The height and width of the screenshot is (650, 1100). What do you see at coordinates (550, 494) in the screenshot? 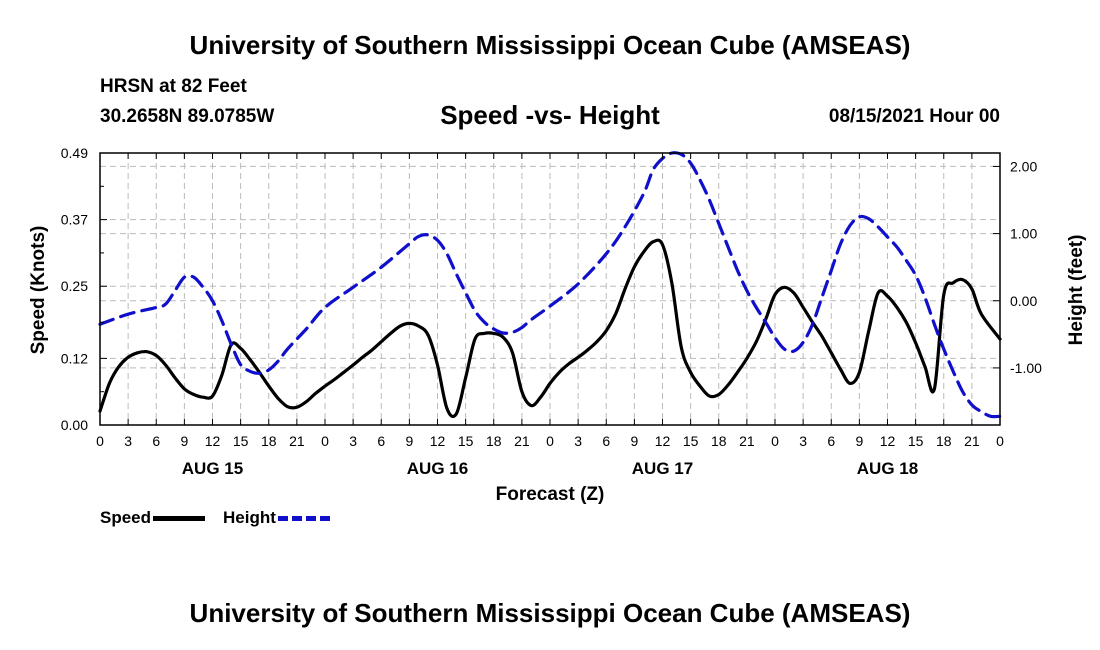
I see `x-axis-label: Forecast (Z)` at bounding box center [550, 494].